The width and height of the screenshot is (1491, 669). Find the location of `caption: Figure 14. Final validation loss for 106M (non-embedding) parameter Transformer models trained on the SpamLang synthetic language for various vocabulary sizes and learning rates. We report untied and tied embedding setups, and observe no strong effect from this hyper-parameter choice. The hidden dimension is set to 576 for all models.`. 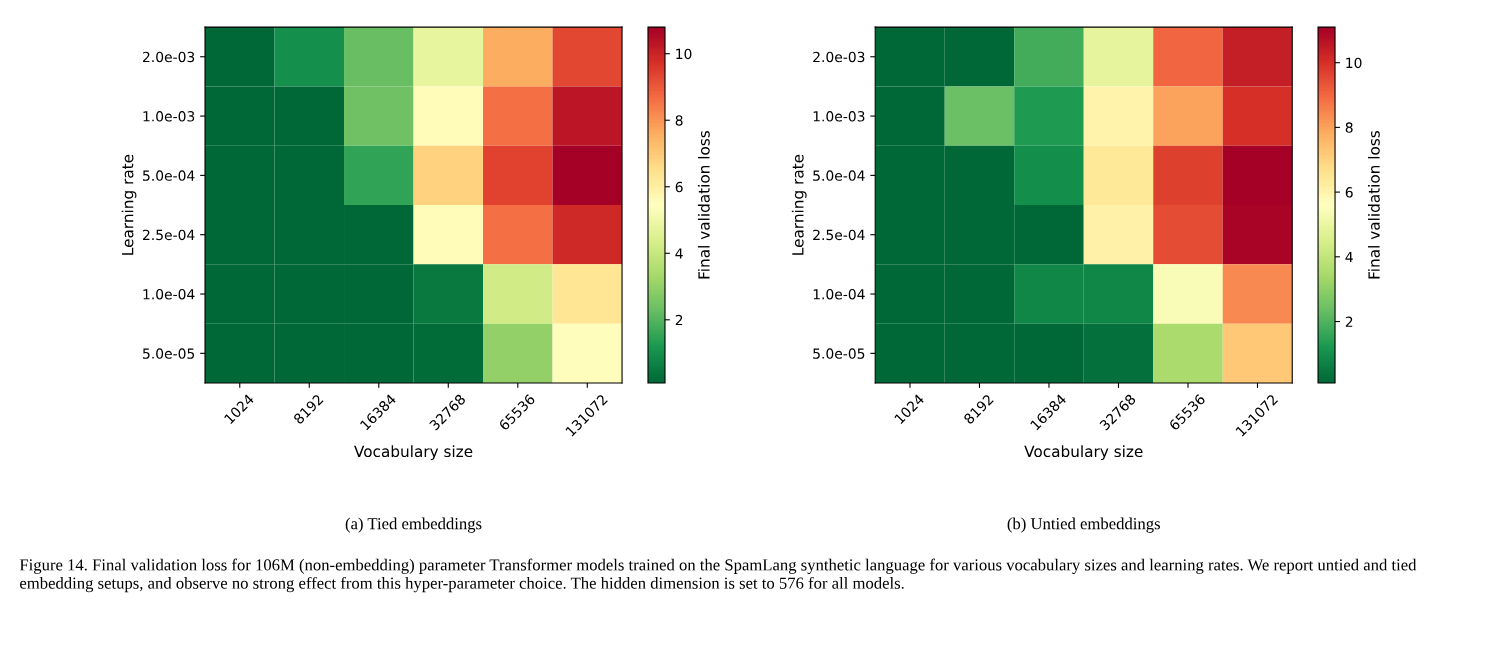

caption: Figure 14. Final validation loss for 106M (non-embedding) parameter Transformer models trained on the SpamLang synthetic language for various vocabulary sizes and learning rates. We report untied and tied embedding setups, and observe no strong effect from this hyper-parameter choice. The hidden dimension is set to 576 for all models. is located at coordinates (718, 575).